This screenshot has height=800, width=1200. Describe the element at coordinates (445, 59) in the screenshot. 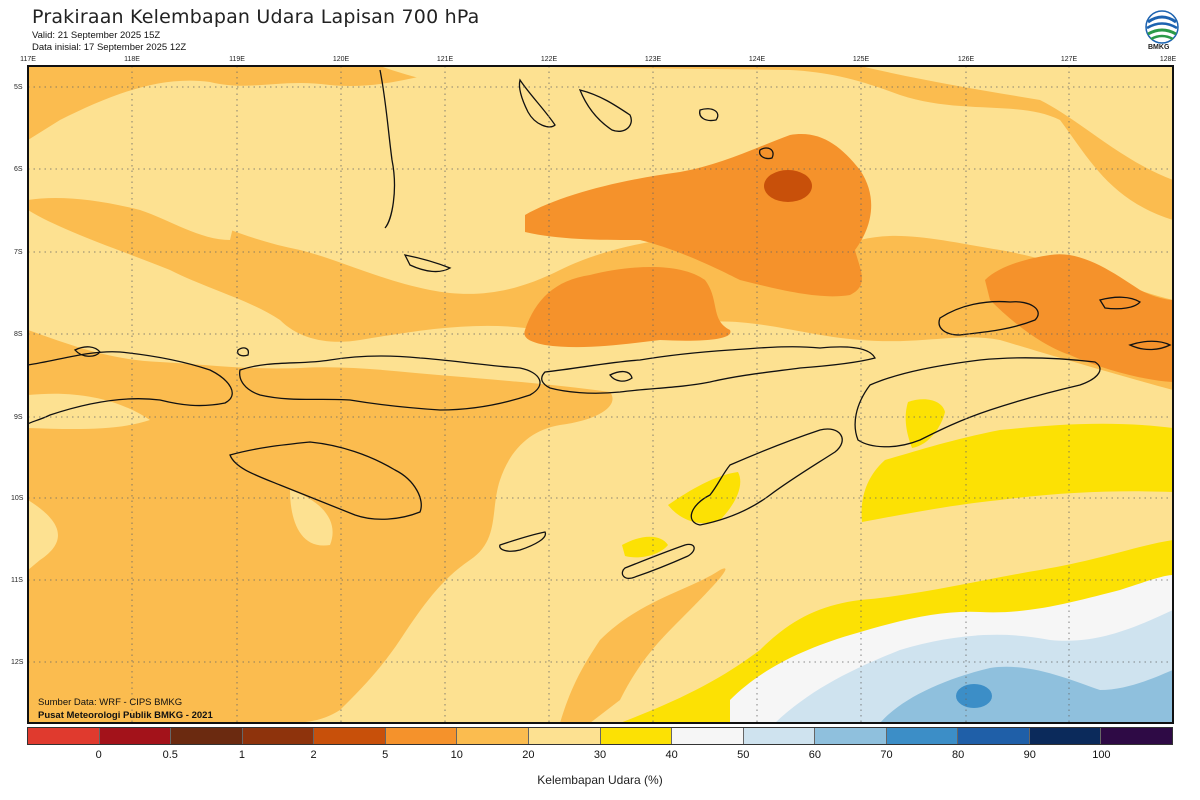

I see `lon-tick: 121E` at that location.